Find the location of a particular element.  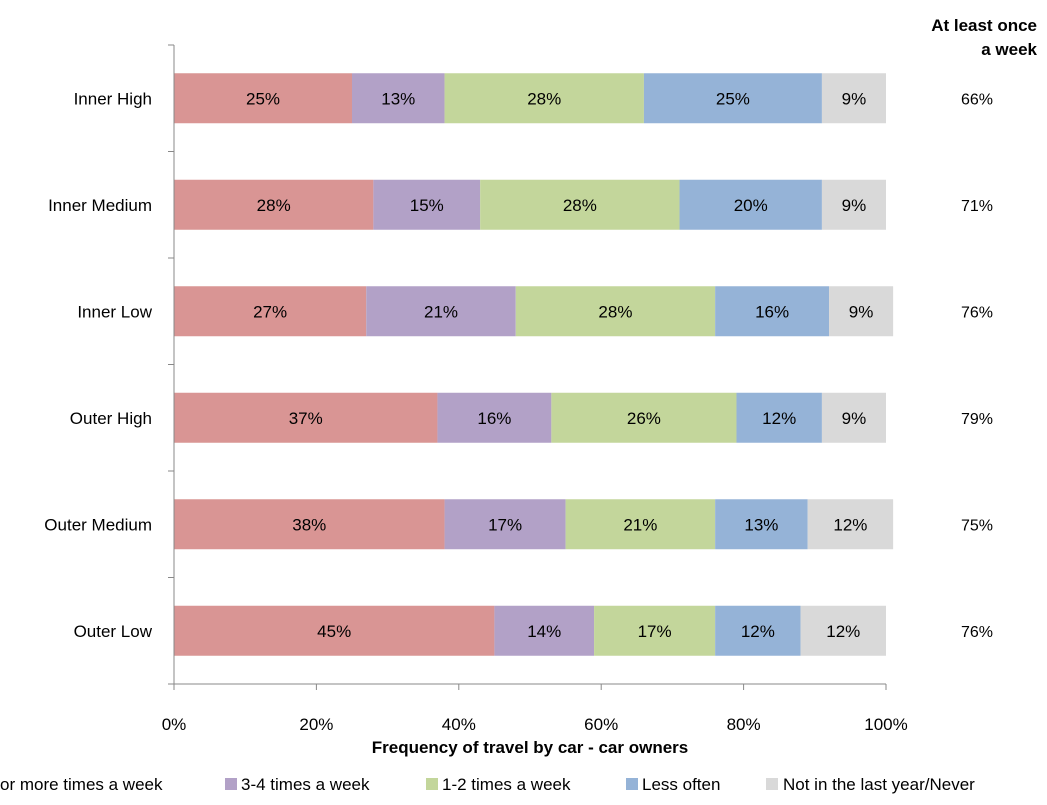

legend-label-2: 1-2 times a week is located at coordinates (506, 784).